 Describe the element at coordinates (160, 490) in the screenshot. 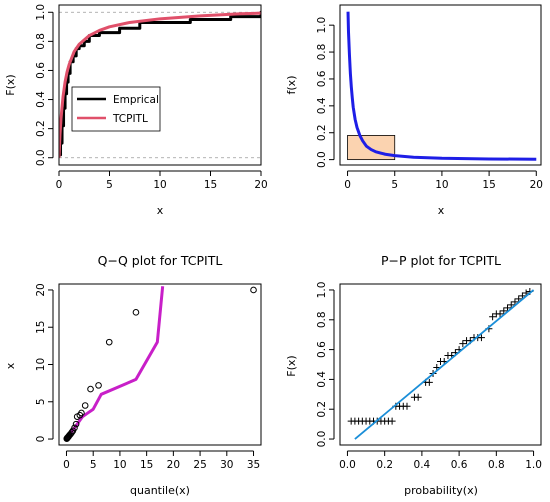

I see `qq-x-label: quantile(x)` at that location.